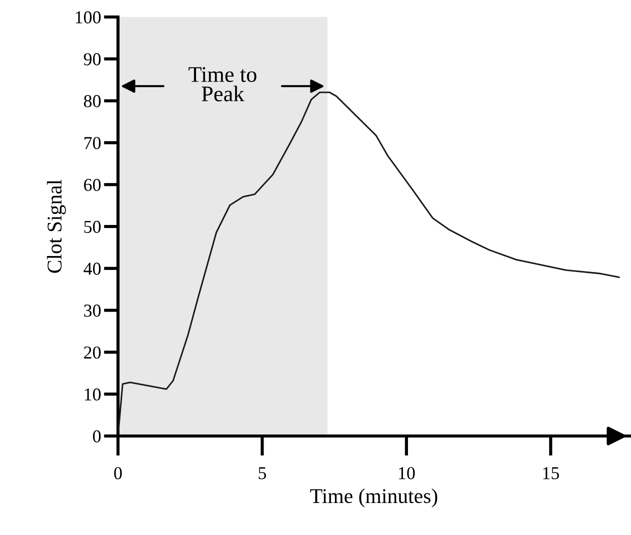  Describe the element at coordinates (222, 84) in the screenshot. I see `band-label: Time to Peak` at that location.